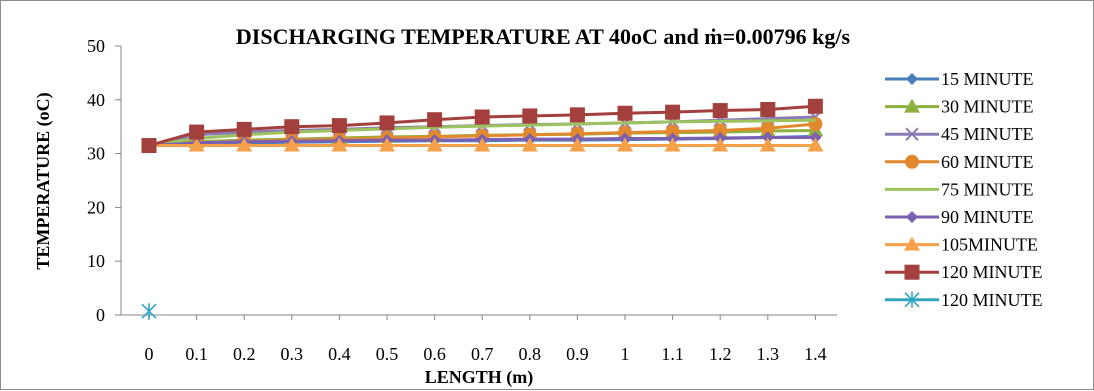  Describe the element at coordinates (987, 107) in the screenshot. I see `legend-label: 30 MINUTE` at that location.